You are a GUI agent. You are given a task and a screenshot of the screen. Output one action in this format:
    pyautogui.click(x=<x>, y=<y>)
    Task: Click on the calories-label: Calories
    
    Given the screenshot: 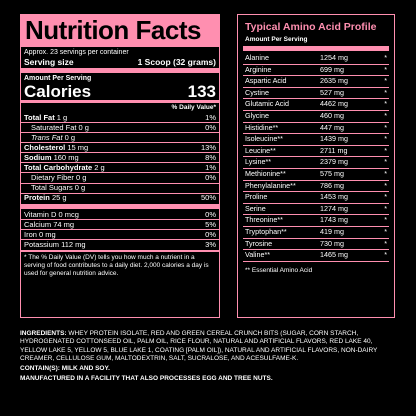 What is the action you would take?
    pyautogui.click(x=58, y=91)
    